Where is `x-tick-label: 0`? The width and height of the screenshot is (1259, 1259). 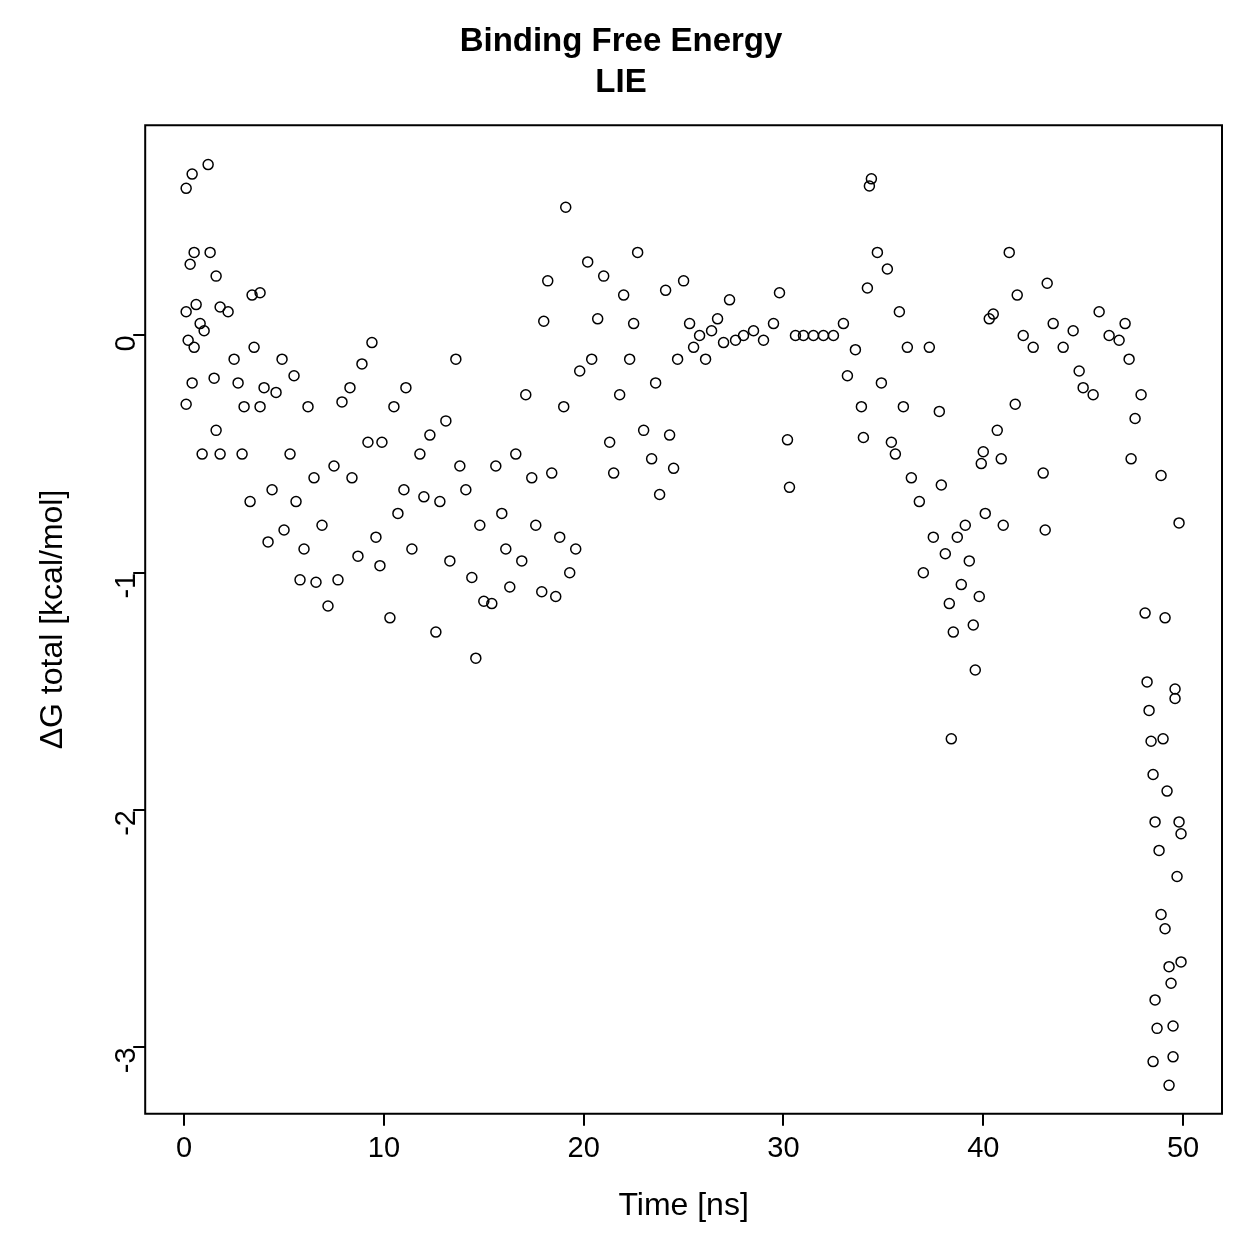 x-tick-label: 0 is located at coordinates (184, 1147).